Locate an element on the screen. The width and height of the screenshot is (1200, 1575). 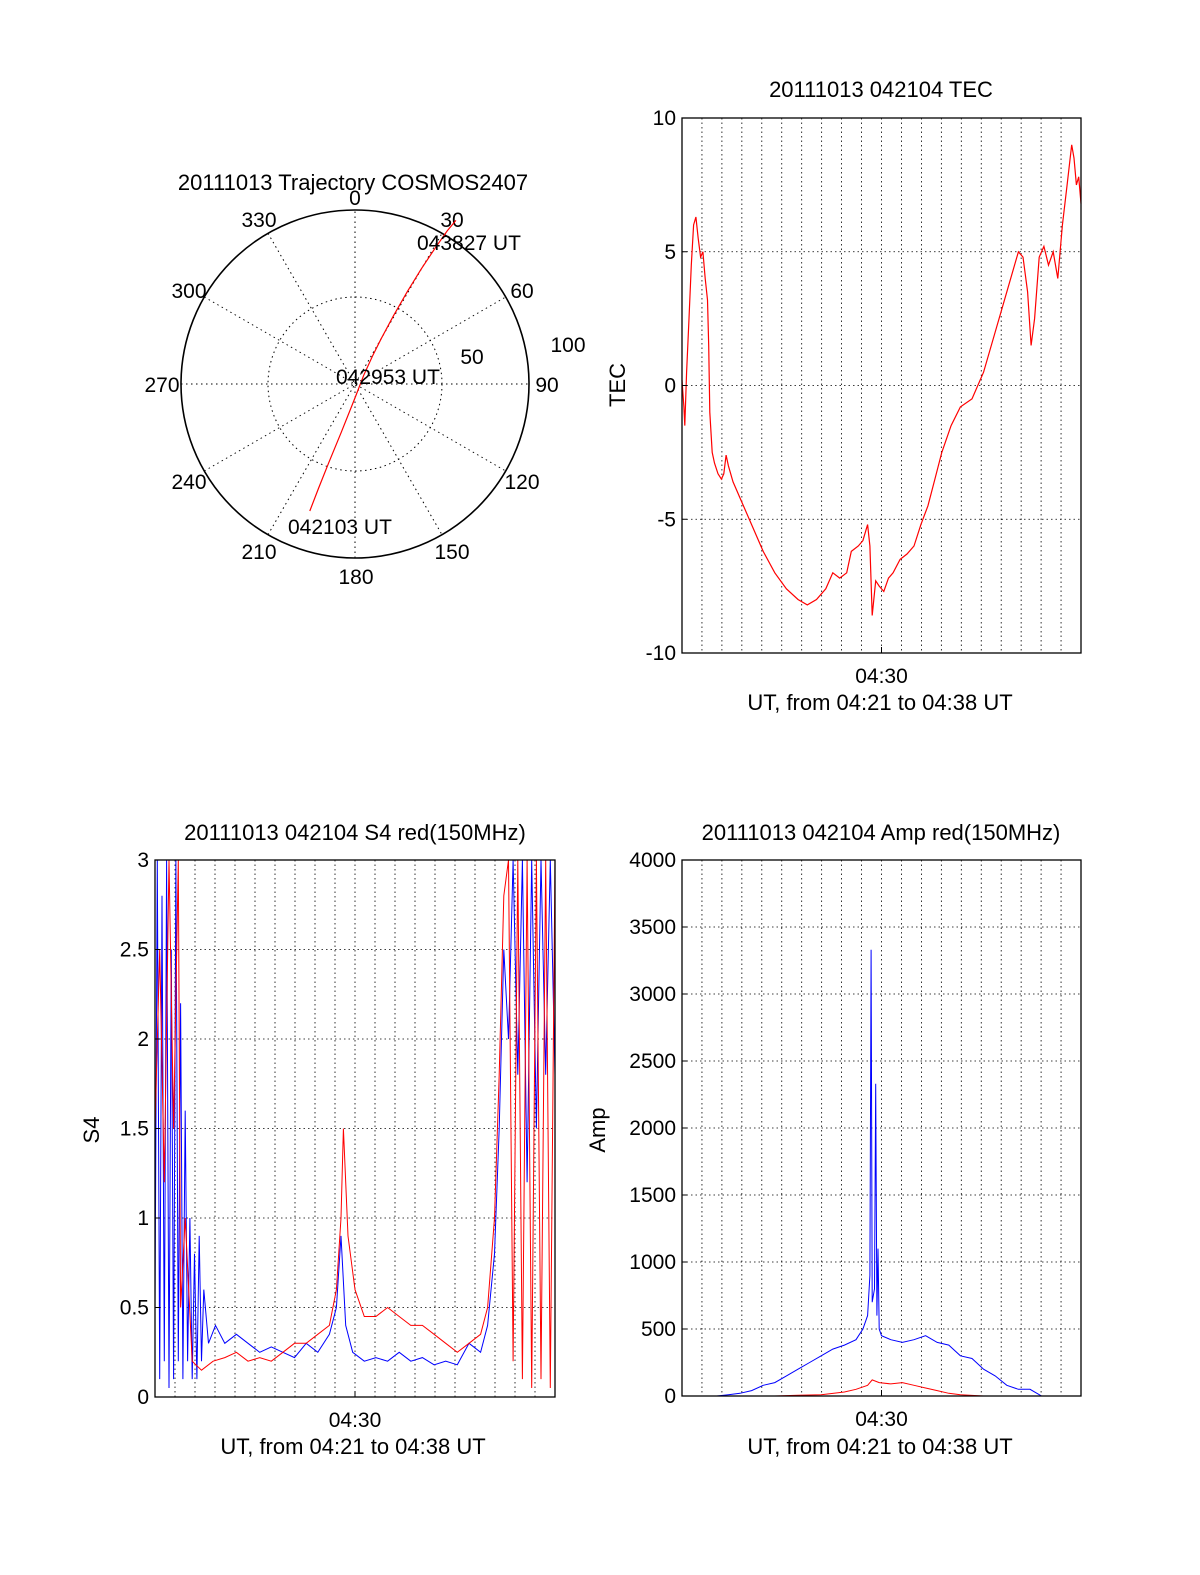
s4-ytick-label: 0.5 is located at coordinates (134, 1308).